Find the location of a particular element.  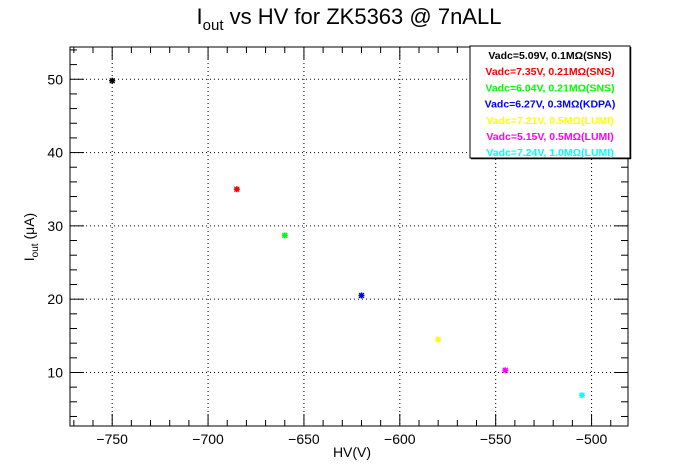

legend-entry-2: Vadc=7.35V, 0.21MΩ(SNS) is located at coordinates (549, 72).